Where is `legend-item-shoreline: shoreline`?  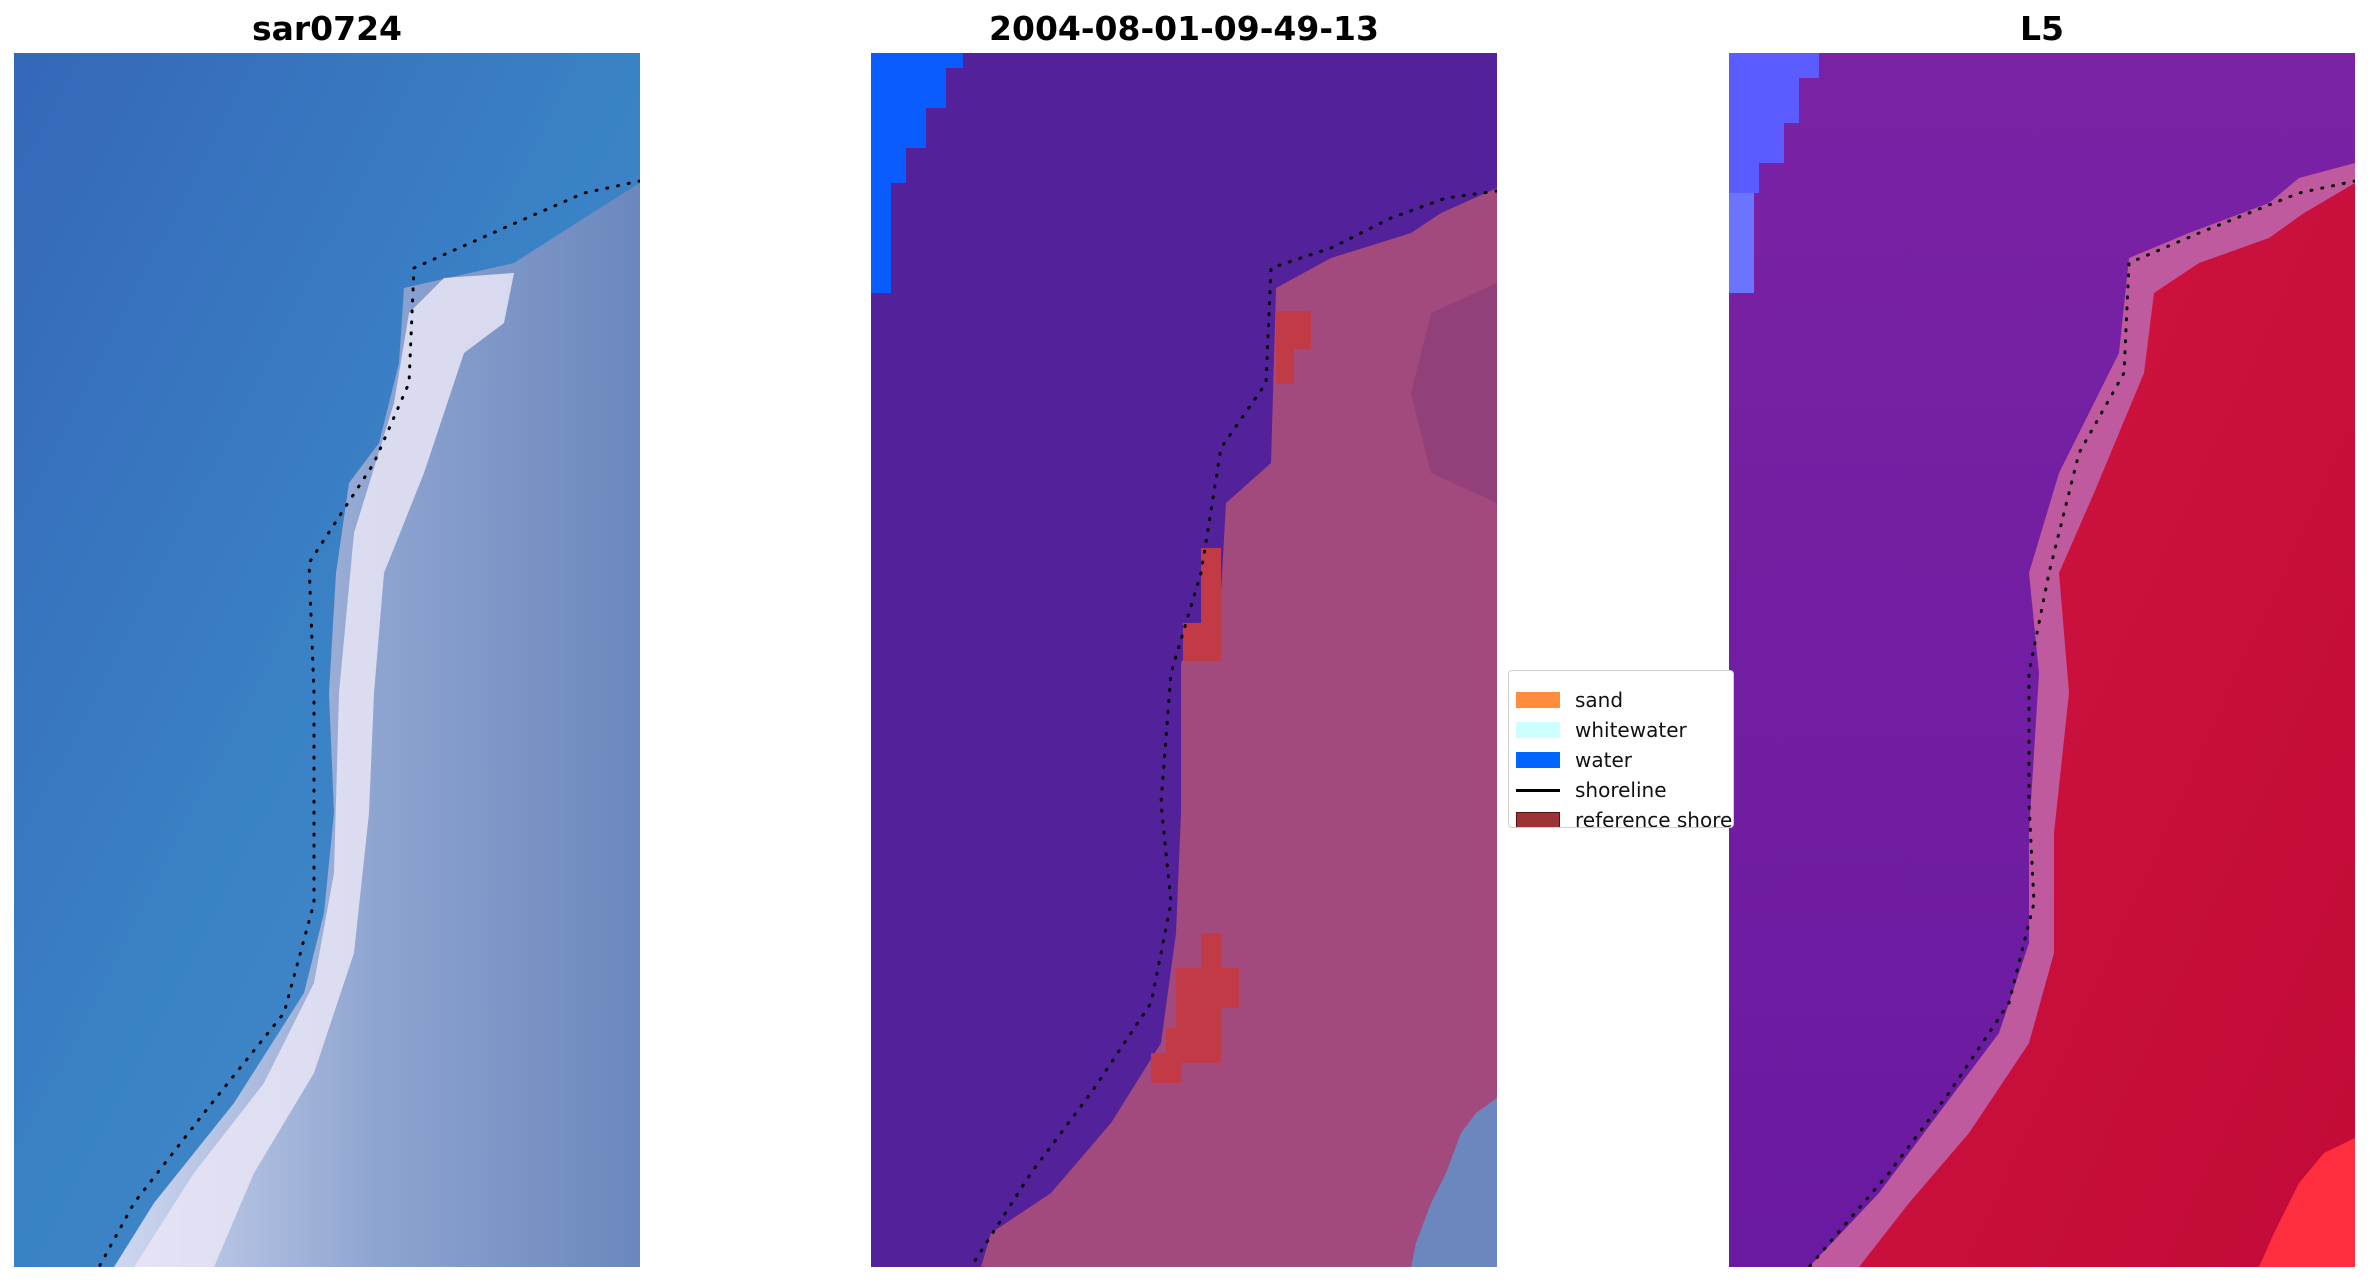 legend-item-shoreline: shoreline is located at coordinates (1624, 790).